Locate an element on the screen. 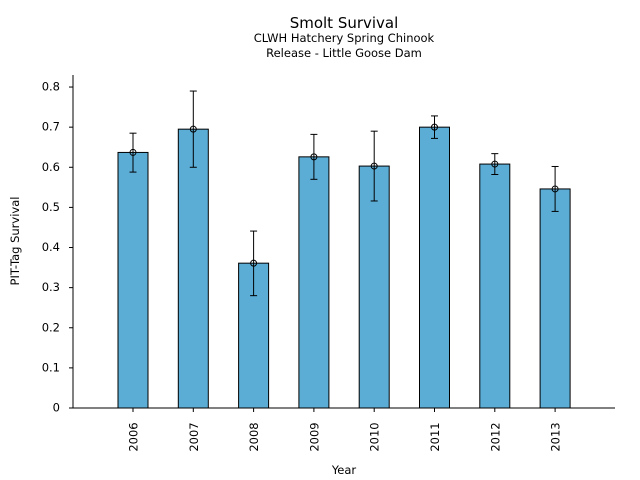 The width and height of the screenshot is (640, 480). x-tick-label-2007: 2007 is located at coordinates (194, 436).